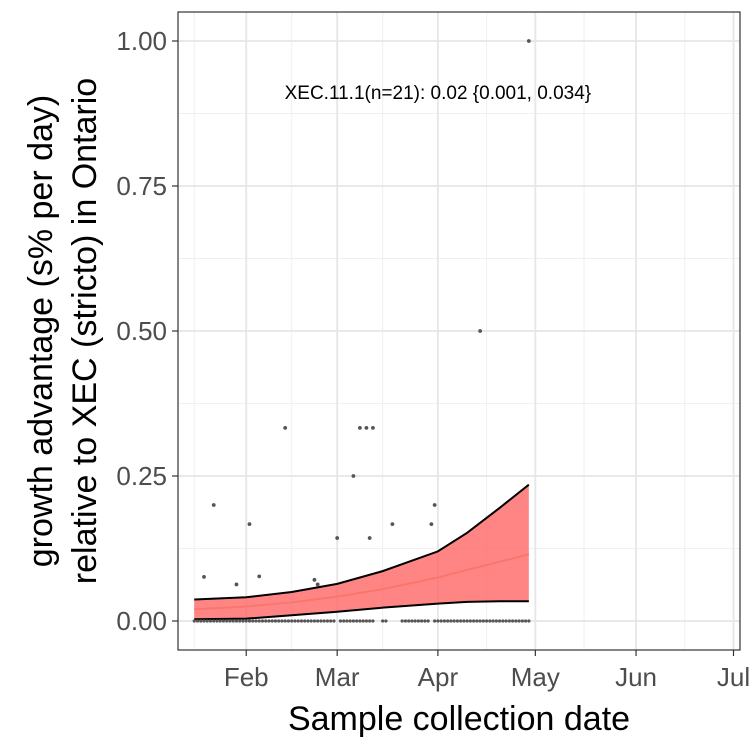 Image resolution: width=750 pixels, height=750 pixels. I want to click on lower-bound-line, so click(361, 610).